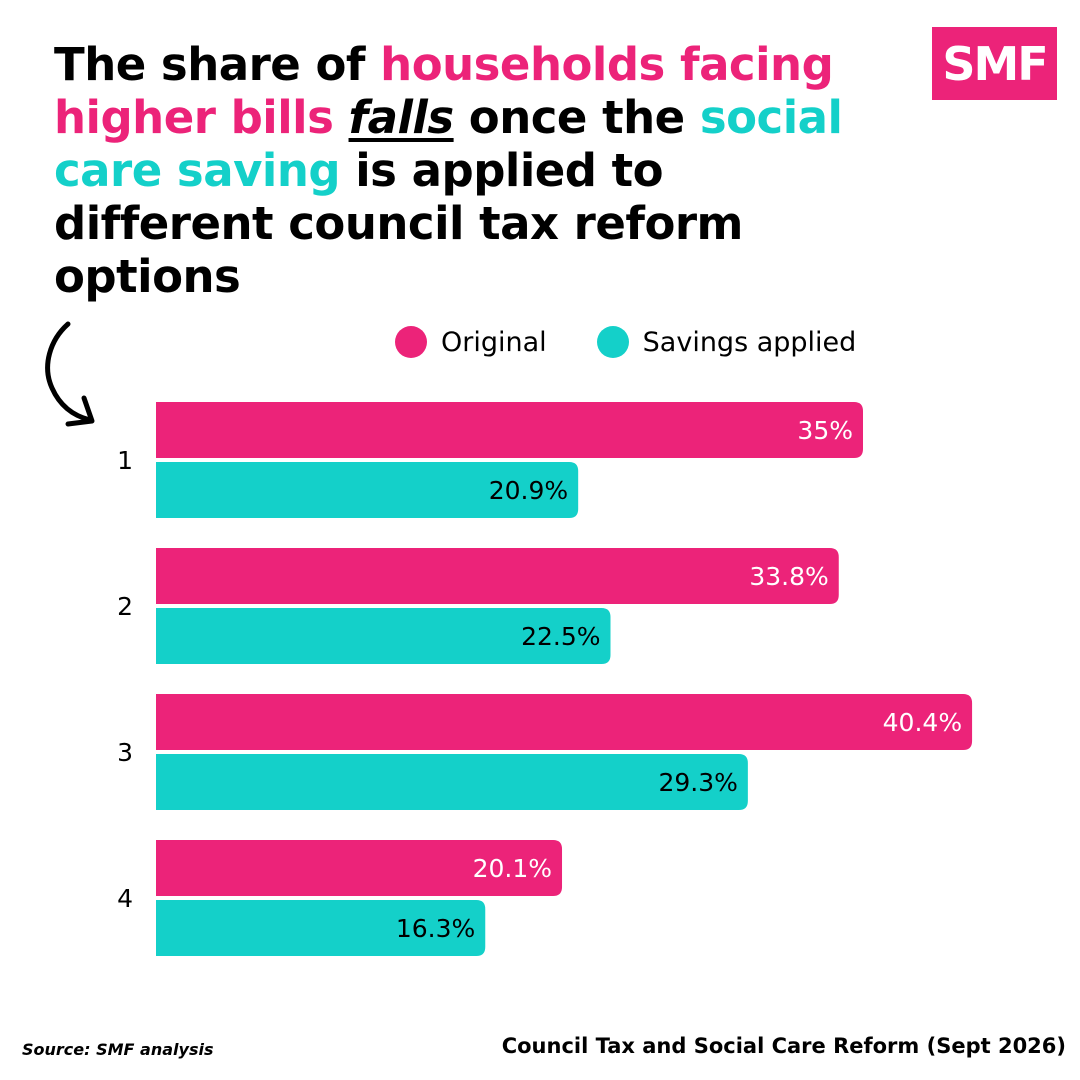  Describe the element at coordinates (401, 117) in the screenshot. I see `title-emphasis-falls: falls` at that location.